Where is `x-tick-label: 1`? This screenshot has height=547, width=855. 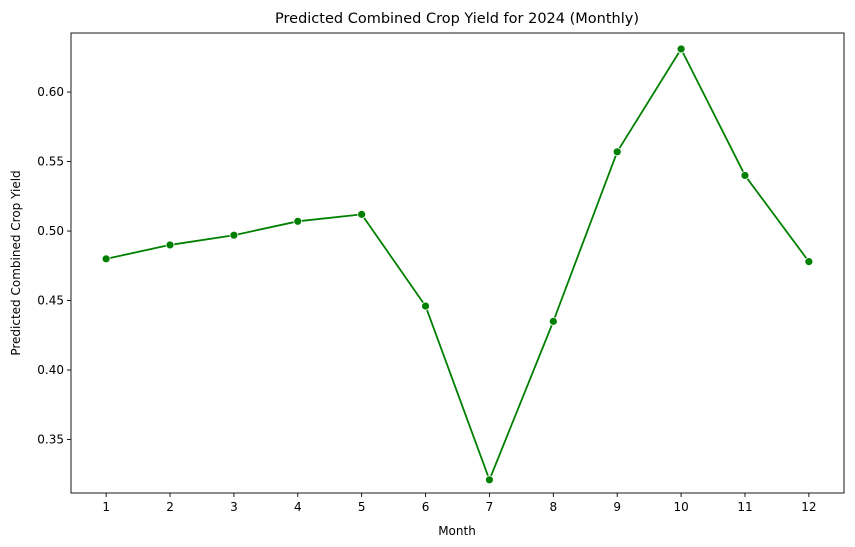
x-tick-label: 1 is located at coordinates (106, 507).